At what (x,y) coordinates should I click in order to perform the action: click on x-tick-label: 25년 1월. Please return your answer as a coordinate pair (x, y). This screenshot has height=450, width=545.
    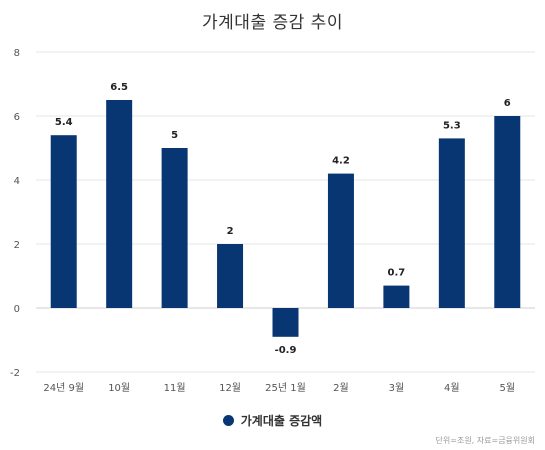
    Looking at the image, I should click on (285, 388).